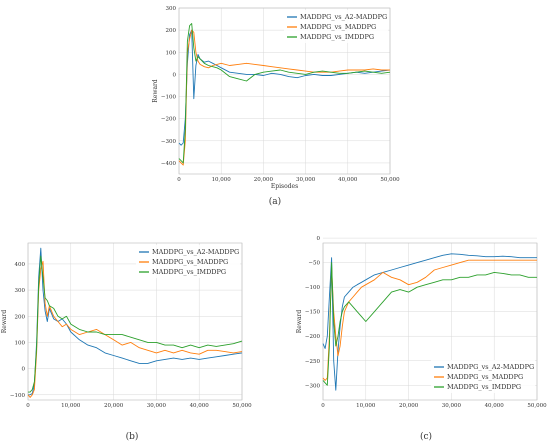 This screenshot has width=550, height=447. What do you see at coordinates (313, 313) in the screenshot?
I see `y-tick-label: −150` at bounding box center [313, 313].